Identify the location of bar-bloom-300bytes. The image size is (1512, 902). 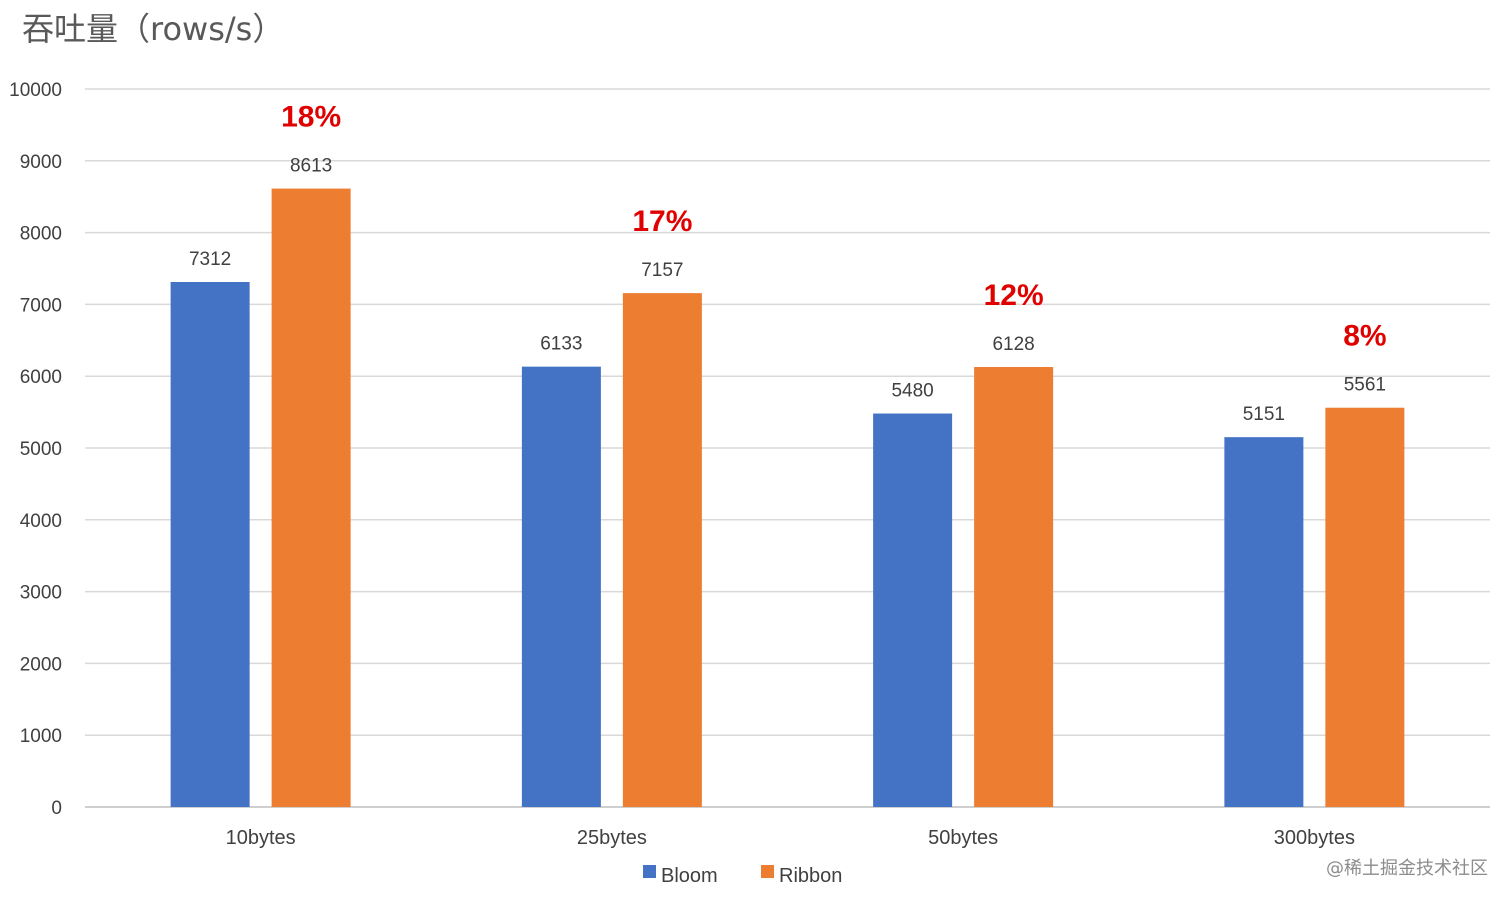
(1264, 622).